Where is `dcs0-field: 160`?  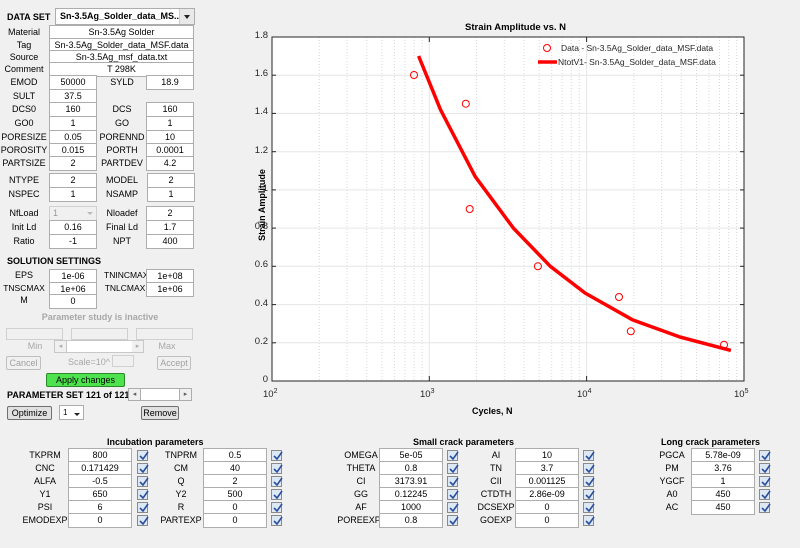 dcs0-field: 160 is located at coordinates (73, 109).